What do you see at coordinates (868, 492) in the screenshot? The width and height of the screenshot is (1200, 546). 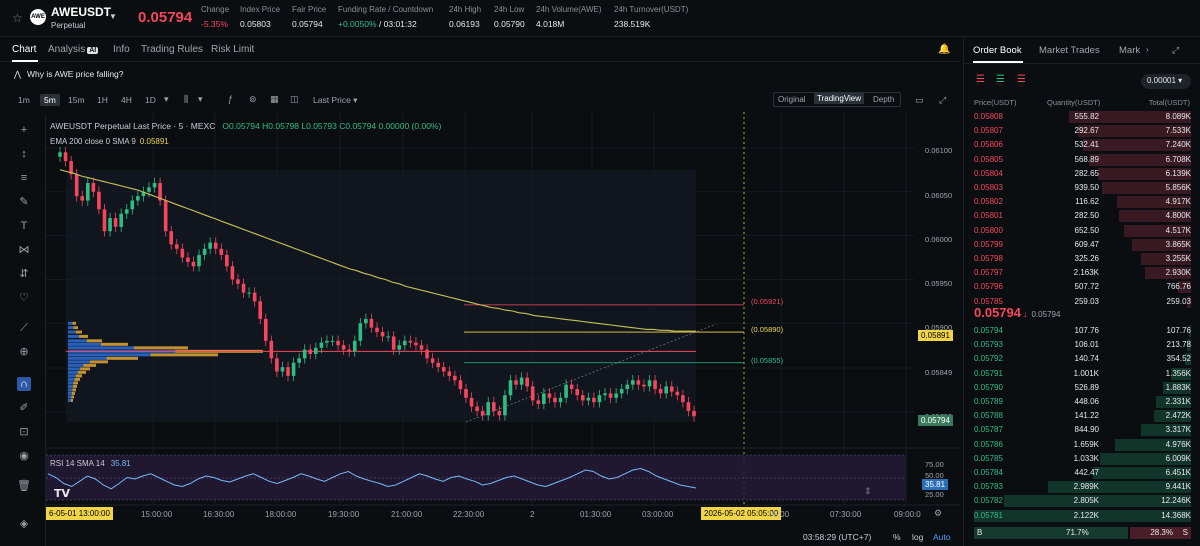 I see `collapse-pane-icon: ⇕` at bounding box center [868, 492].